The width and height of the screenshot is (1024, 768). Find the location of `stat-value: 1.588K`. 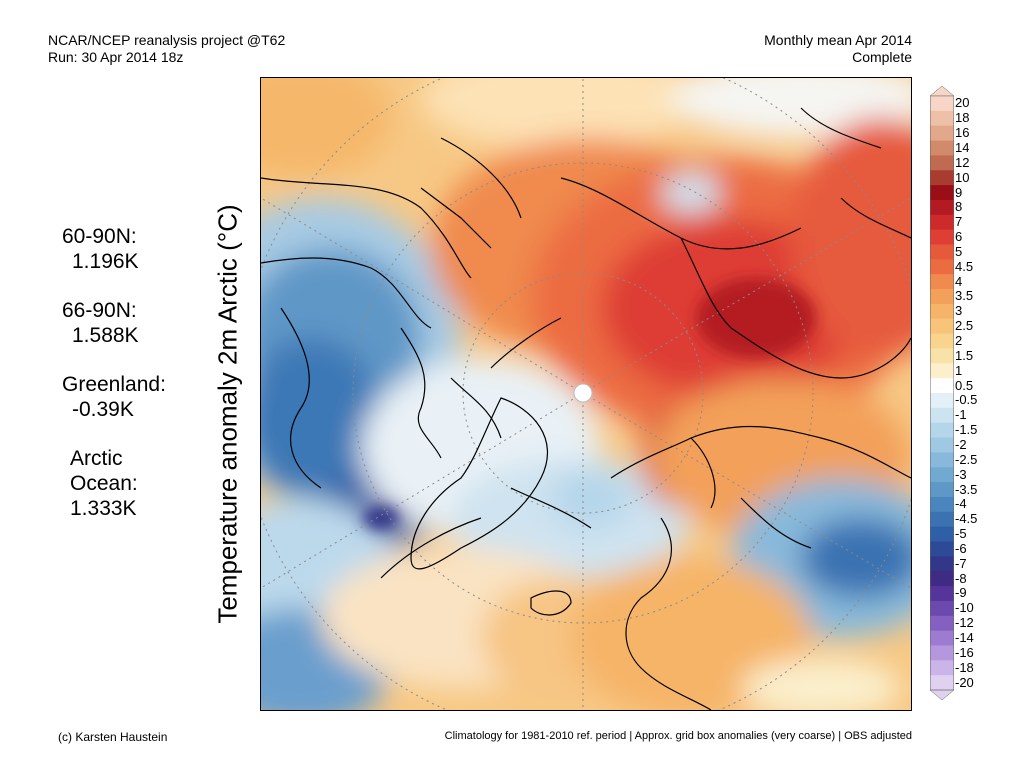

stat-value: 1.588K is located at coordinates (105, 335).